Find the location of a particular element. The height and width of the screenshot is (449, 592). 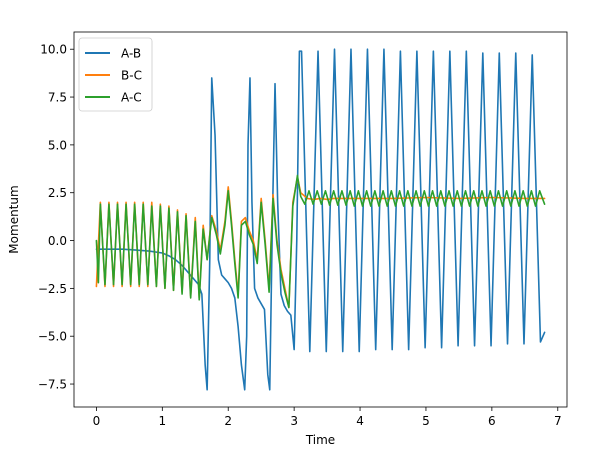

x-tick-label: 4 is located at coordinates (360, 421).